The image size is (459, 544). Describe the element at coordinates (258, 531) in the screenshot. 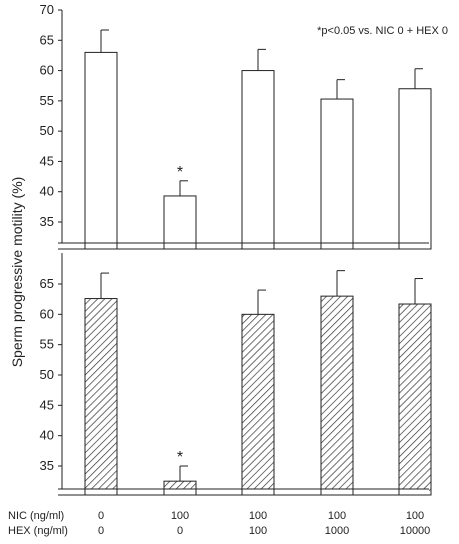

I see `hex-value: 100` at that location.